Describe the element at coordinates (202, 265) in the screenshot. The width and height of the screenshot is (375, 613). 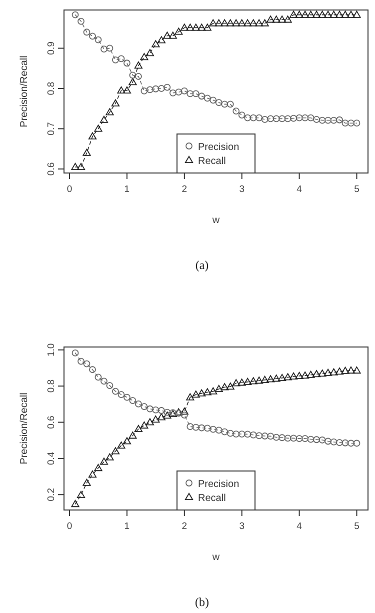
I see `text: (a)` at that location.